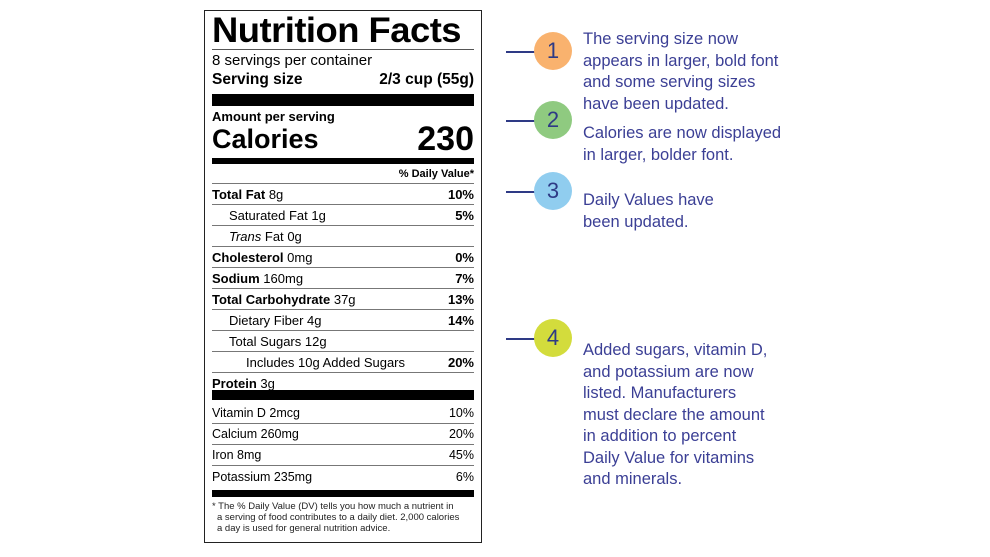  I want to click on nutrient-name-group: Protein 3g, so click(243, 383).